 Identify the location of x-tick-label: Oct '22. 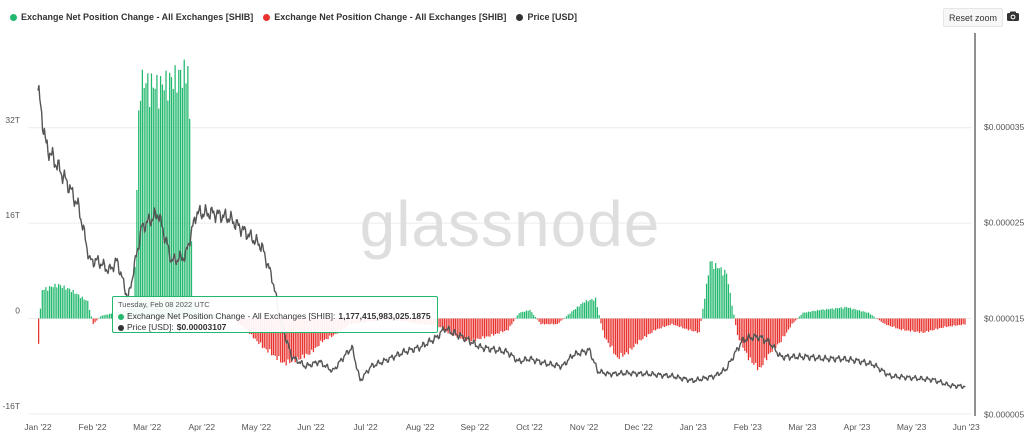
(529, 427).